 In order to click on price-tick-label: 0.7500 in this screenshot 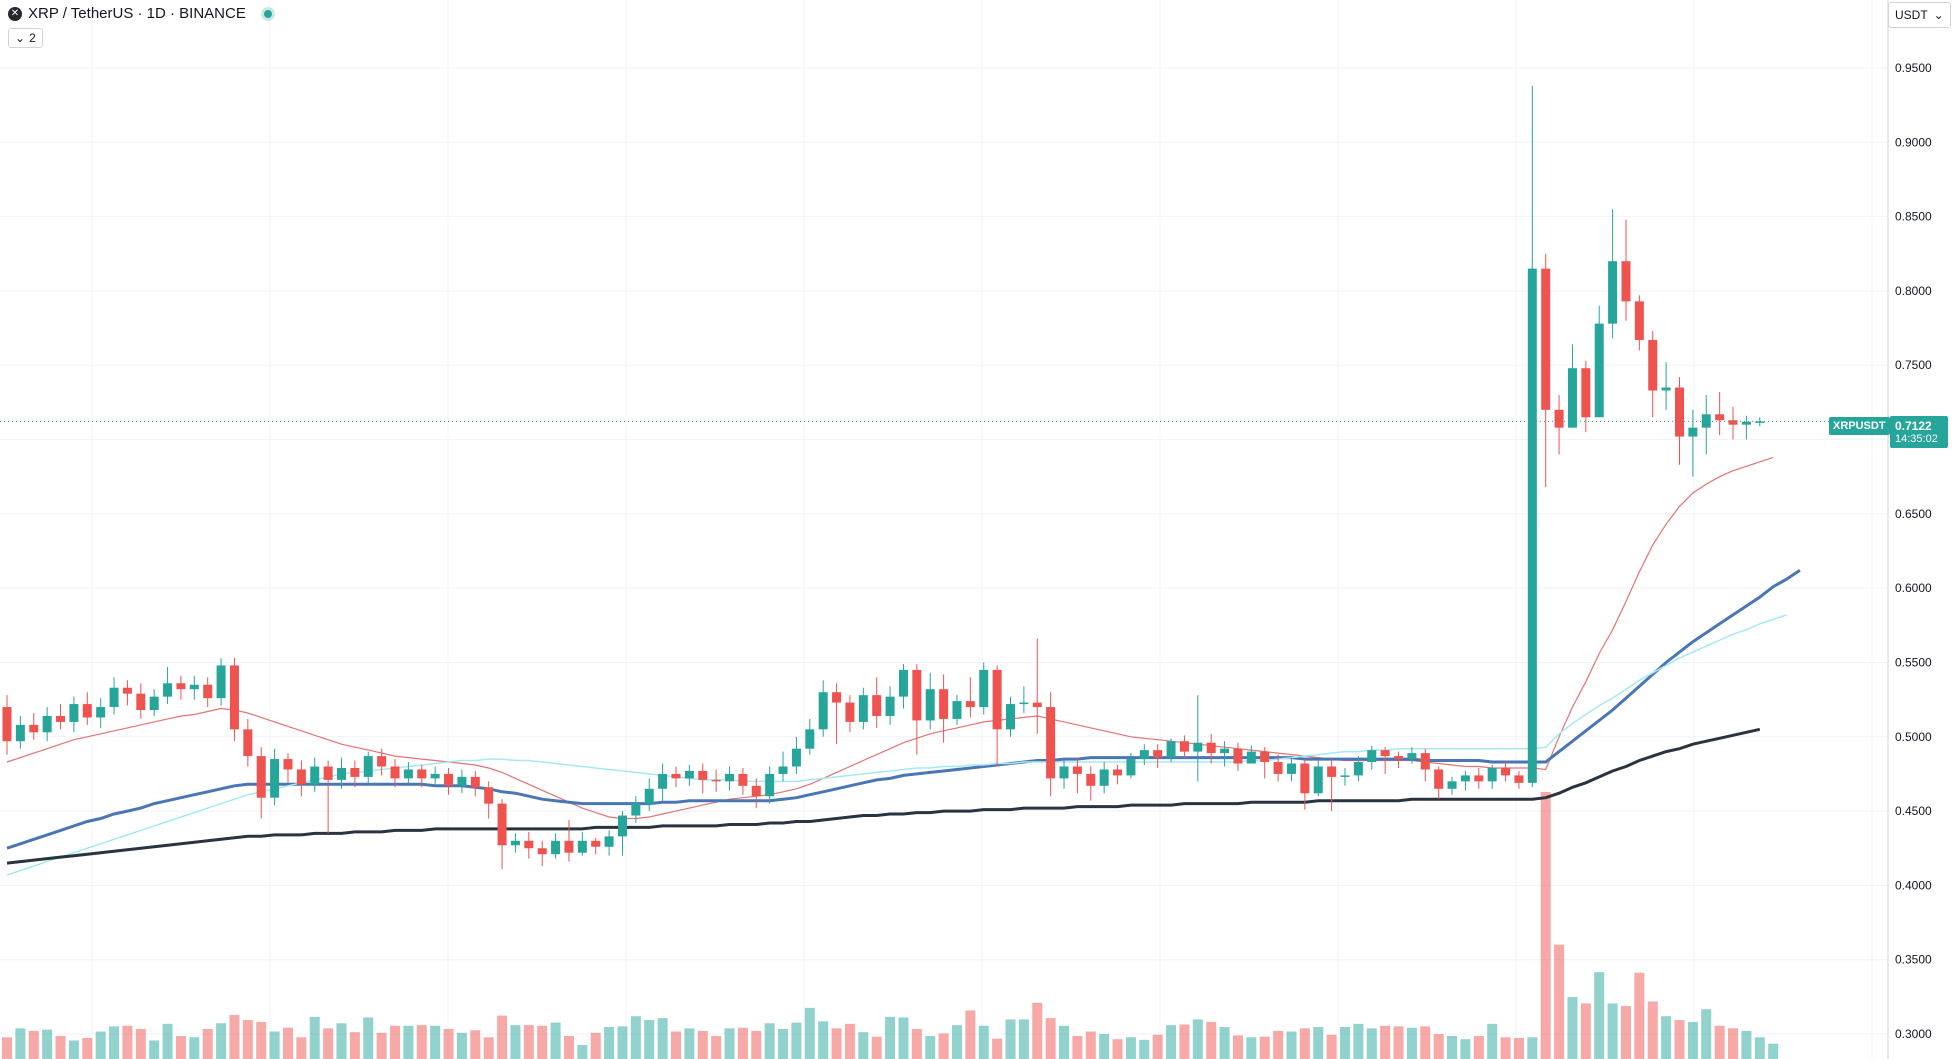, I will do `click(1913, 365)`.